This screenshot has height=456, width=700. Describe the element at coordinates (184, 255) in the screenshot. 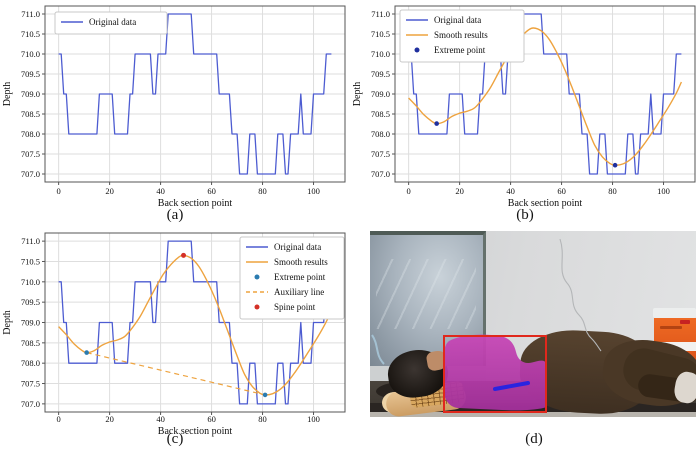

I see `series-spine-point` at that location.